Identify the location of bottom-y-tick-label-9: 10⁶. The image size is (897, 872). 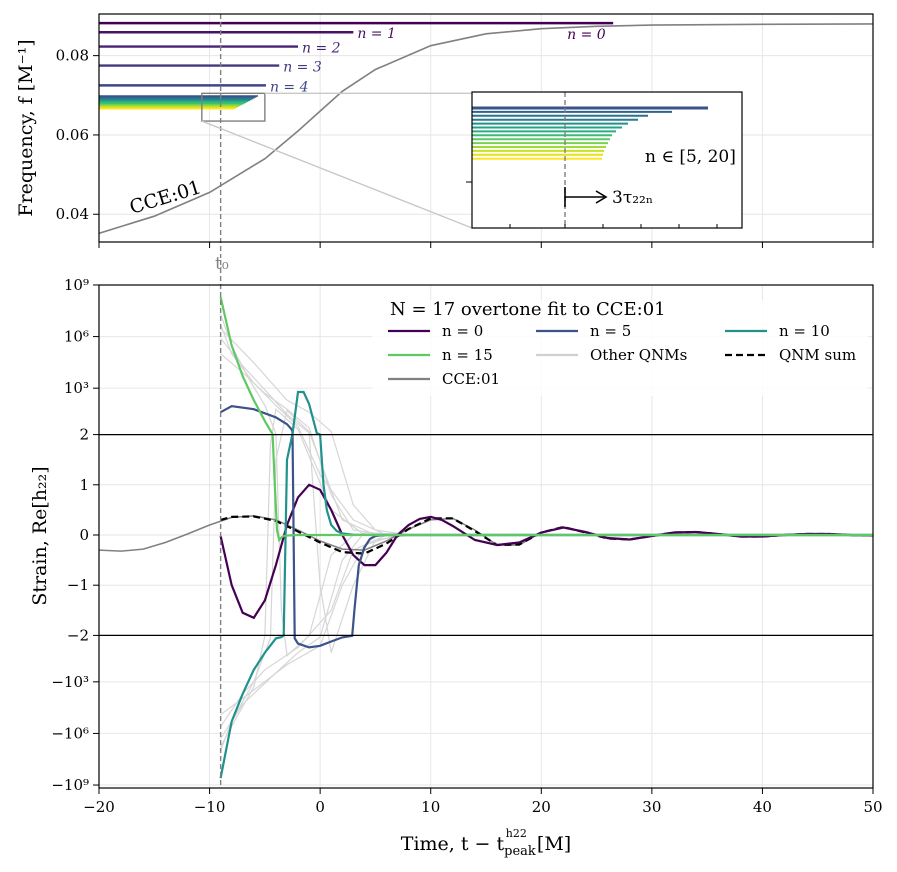
(76, 337).